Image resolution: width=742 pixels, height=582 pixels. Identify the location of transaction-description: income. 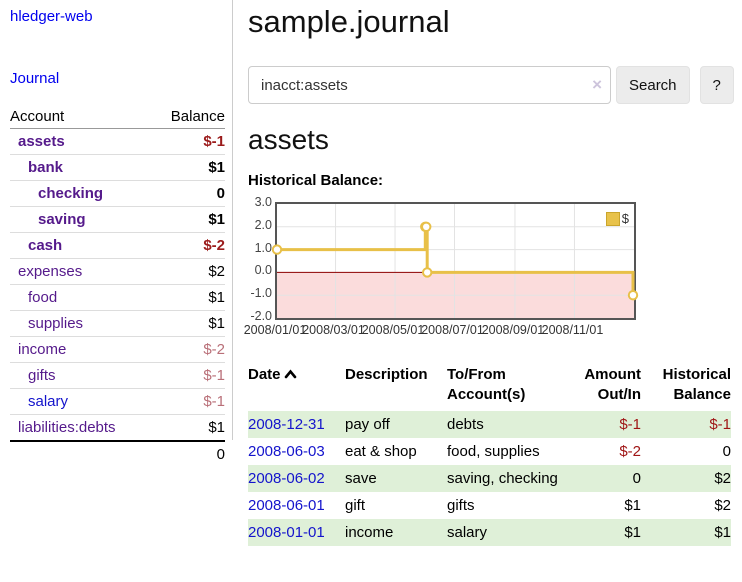
(369, 532).